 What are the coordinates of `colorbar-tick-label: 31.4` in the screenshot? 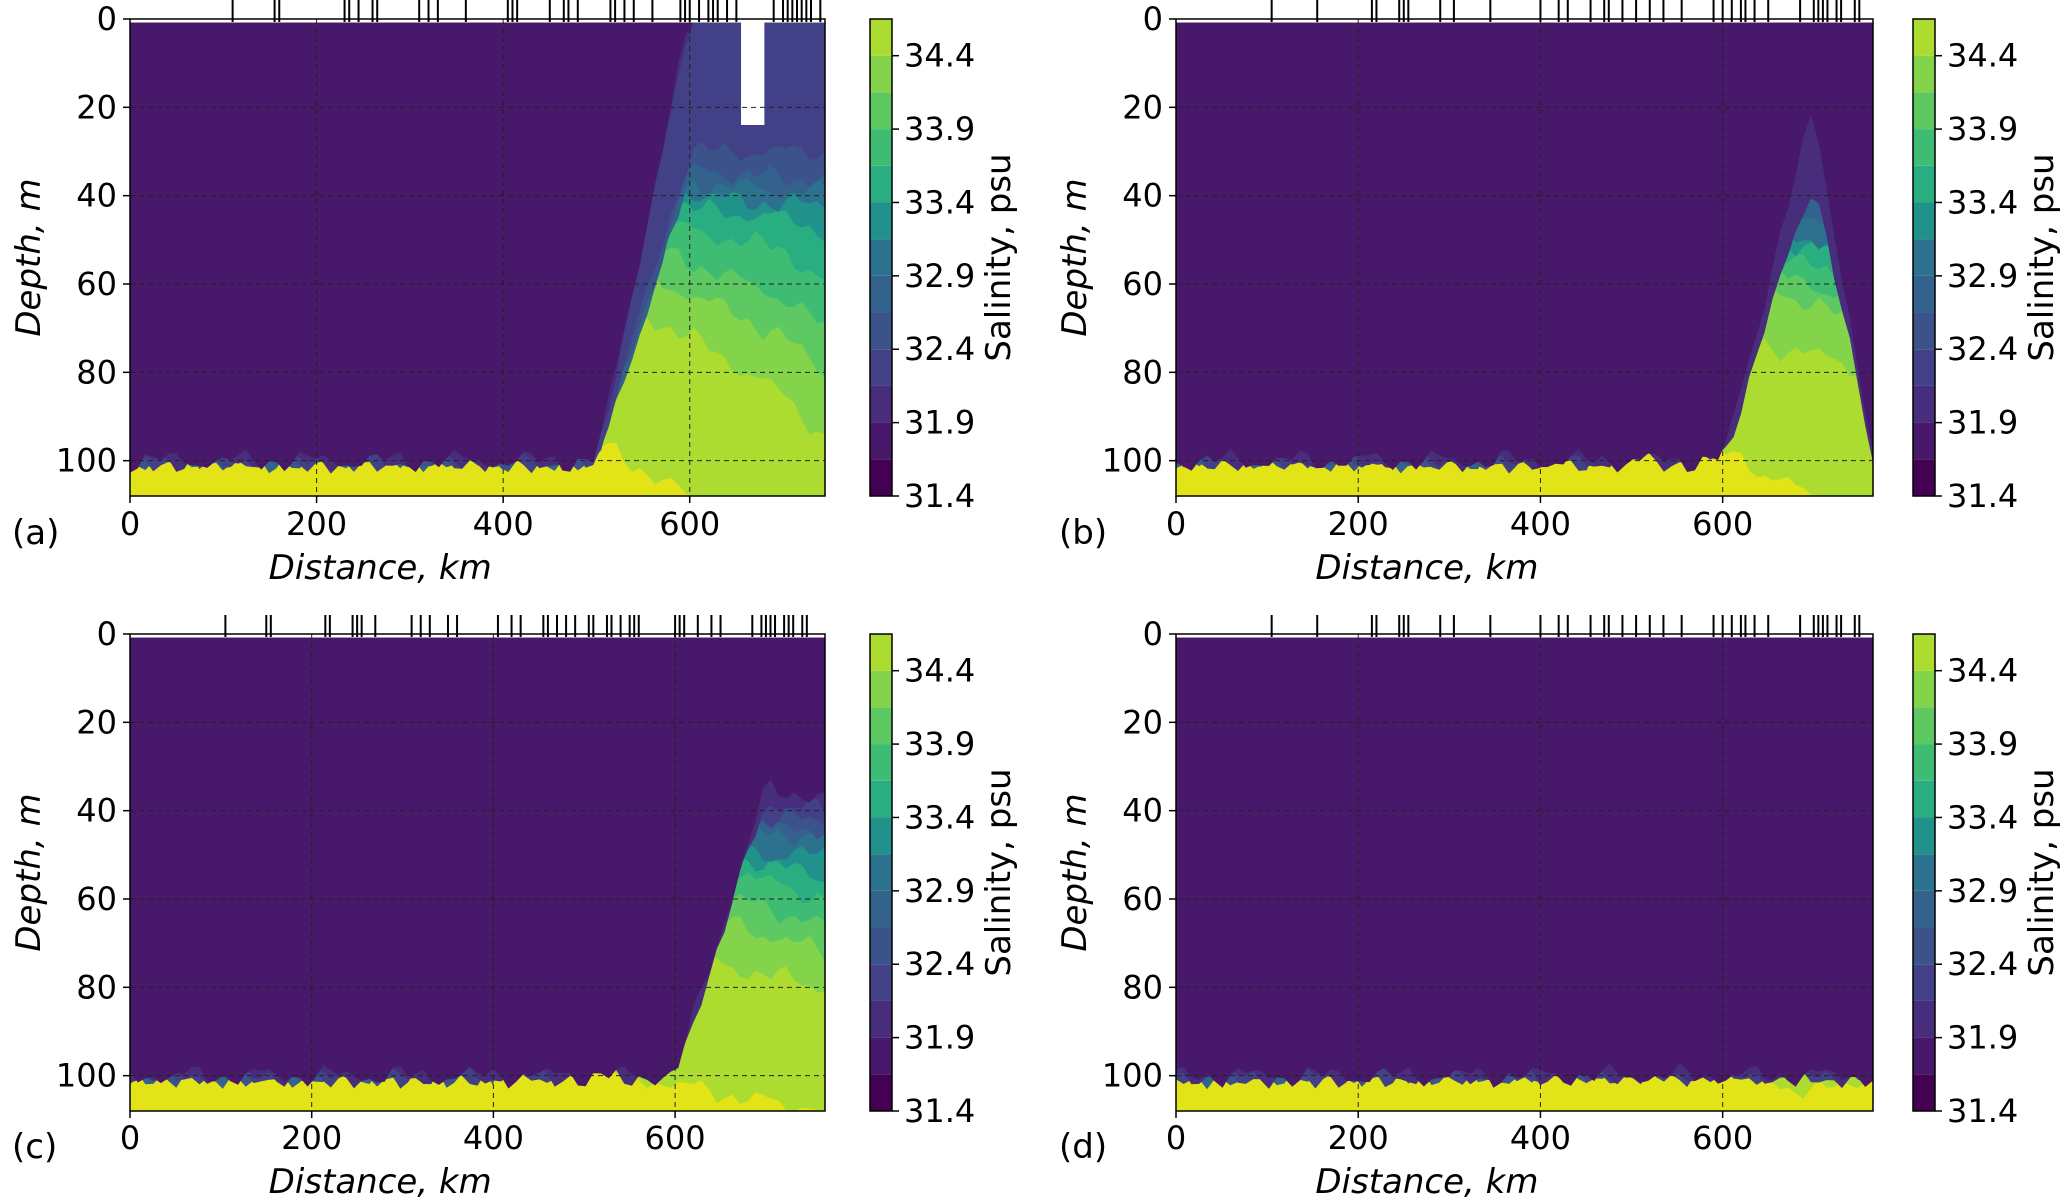 It's located at (939, 1111).